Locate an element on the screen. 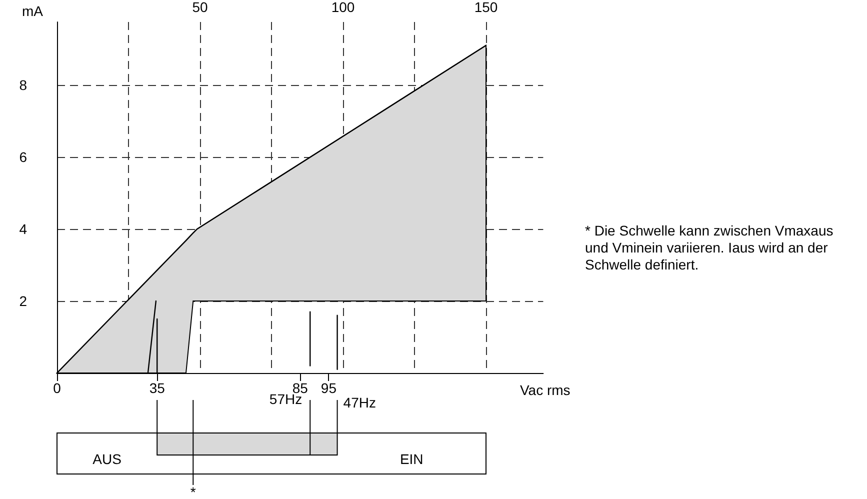 Image resolution: width=867 pixels, height=499 pixels. text: * Die Schwelle kann zwischen Vmaxaus und Vminein variieren. Iaus wird an der Schwelle definiert. is located at coordinates (711, 247).